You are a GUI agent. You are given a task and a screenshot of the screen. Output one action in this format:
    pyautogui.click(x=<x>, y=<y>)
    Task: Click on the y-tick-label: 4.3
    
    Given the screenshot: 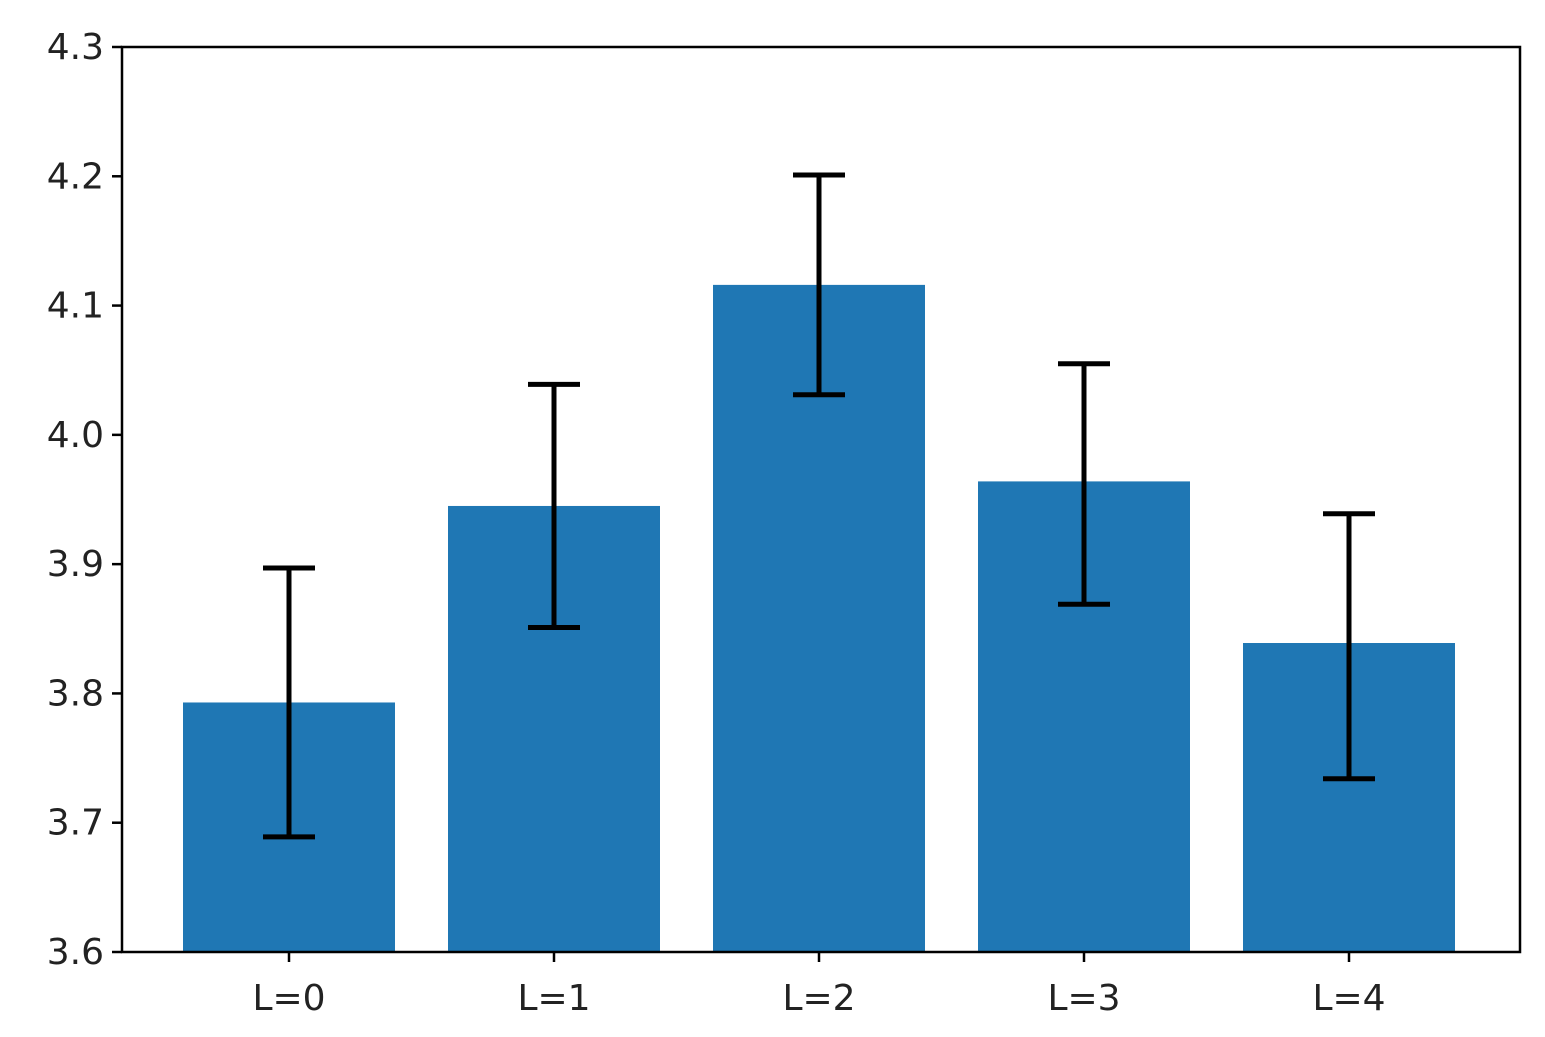 What is the action you would take?
    pyautogui.click(x=75, y=47)
    